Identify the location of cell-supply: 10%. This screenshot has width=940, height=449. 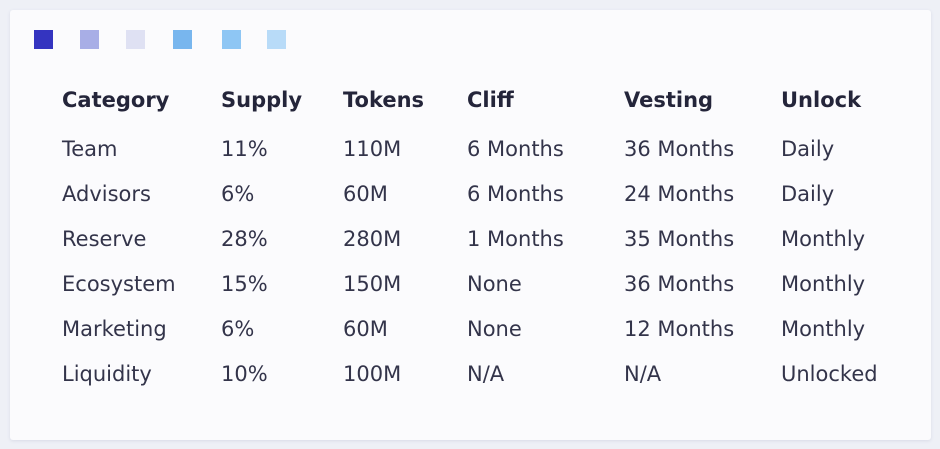
(244, 373).